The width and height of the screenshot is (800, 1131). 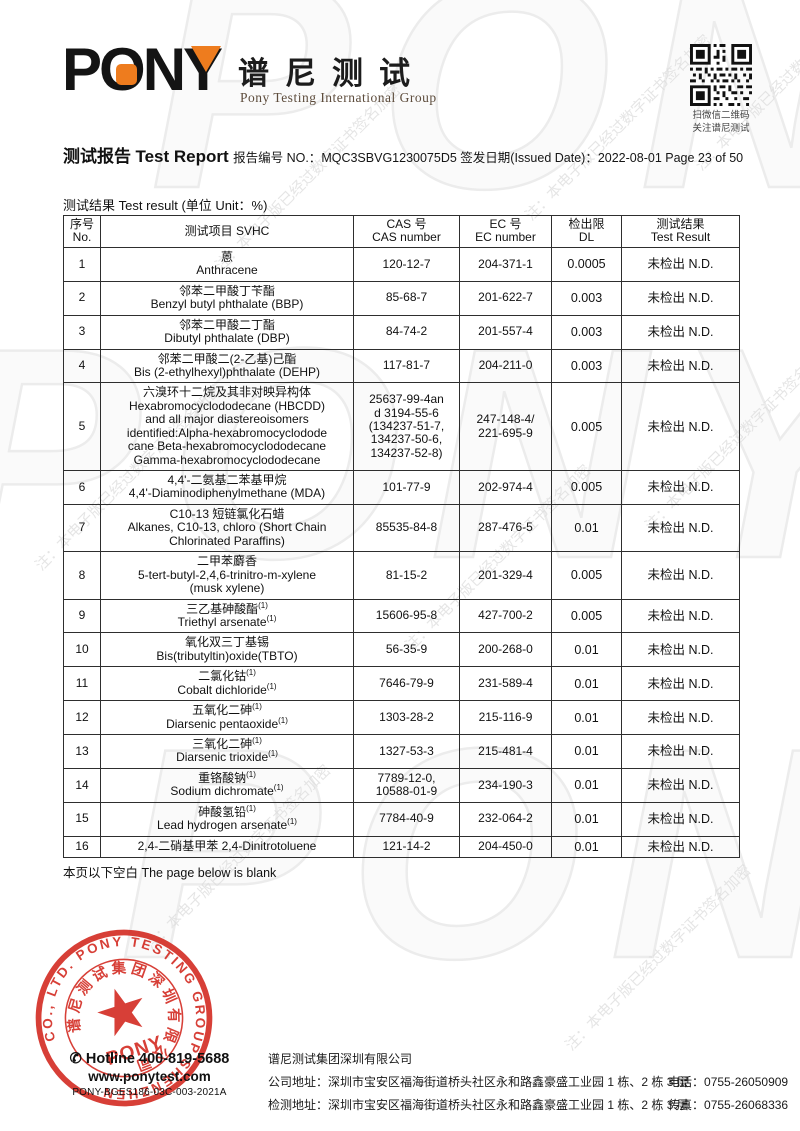 What do you see at coordinates (227, 819) in the screenshot?
I see `row-substance: 砷酸氢铅(1) Lead hydrogen arsenate(1)` at bounding box center [227, 819].